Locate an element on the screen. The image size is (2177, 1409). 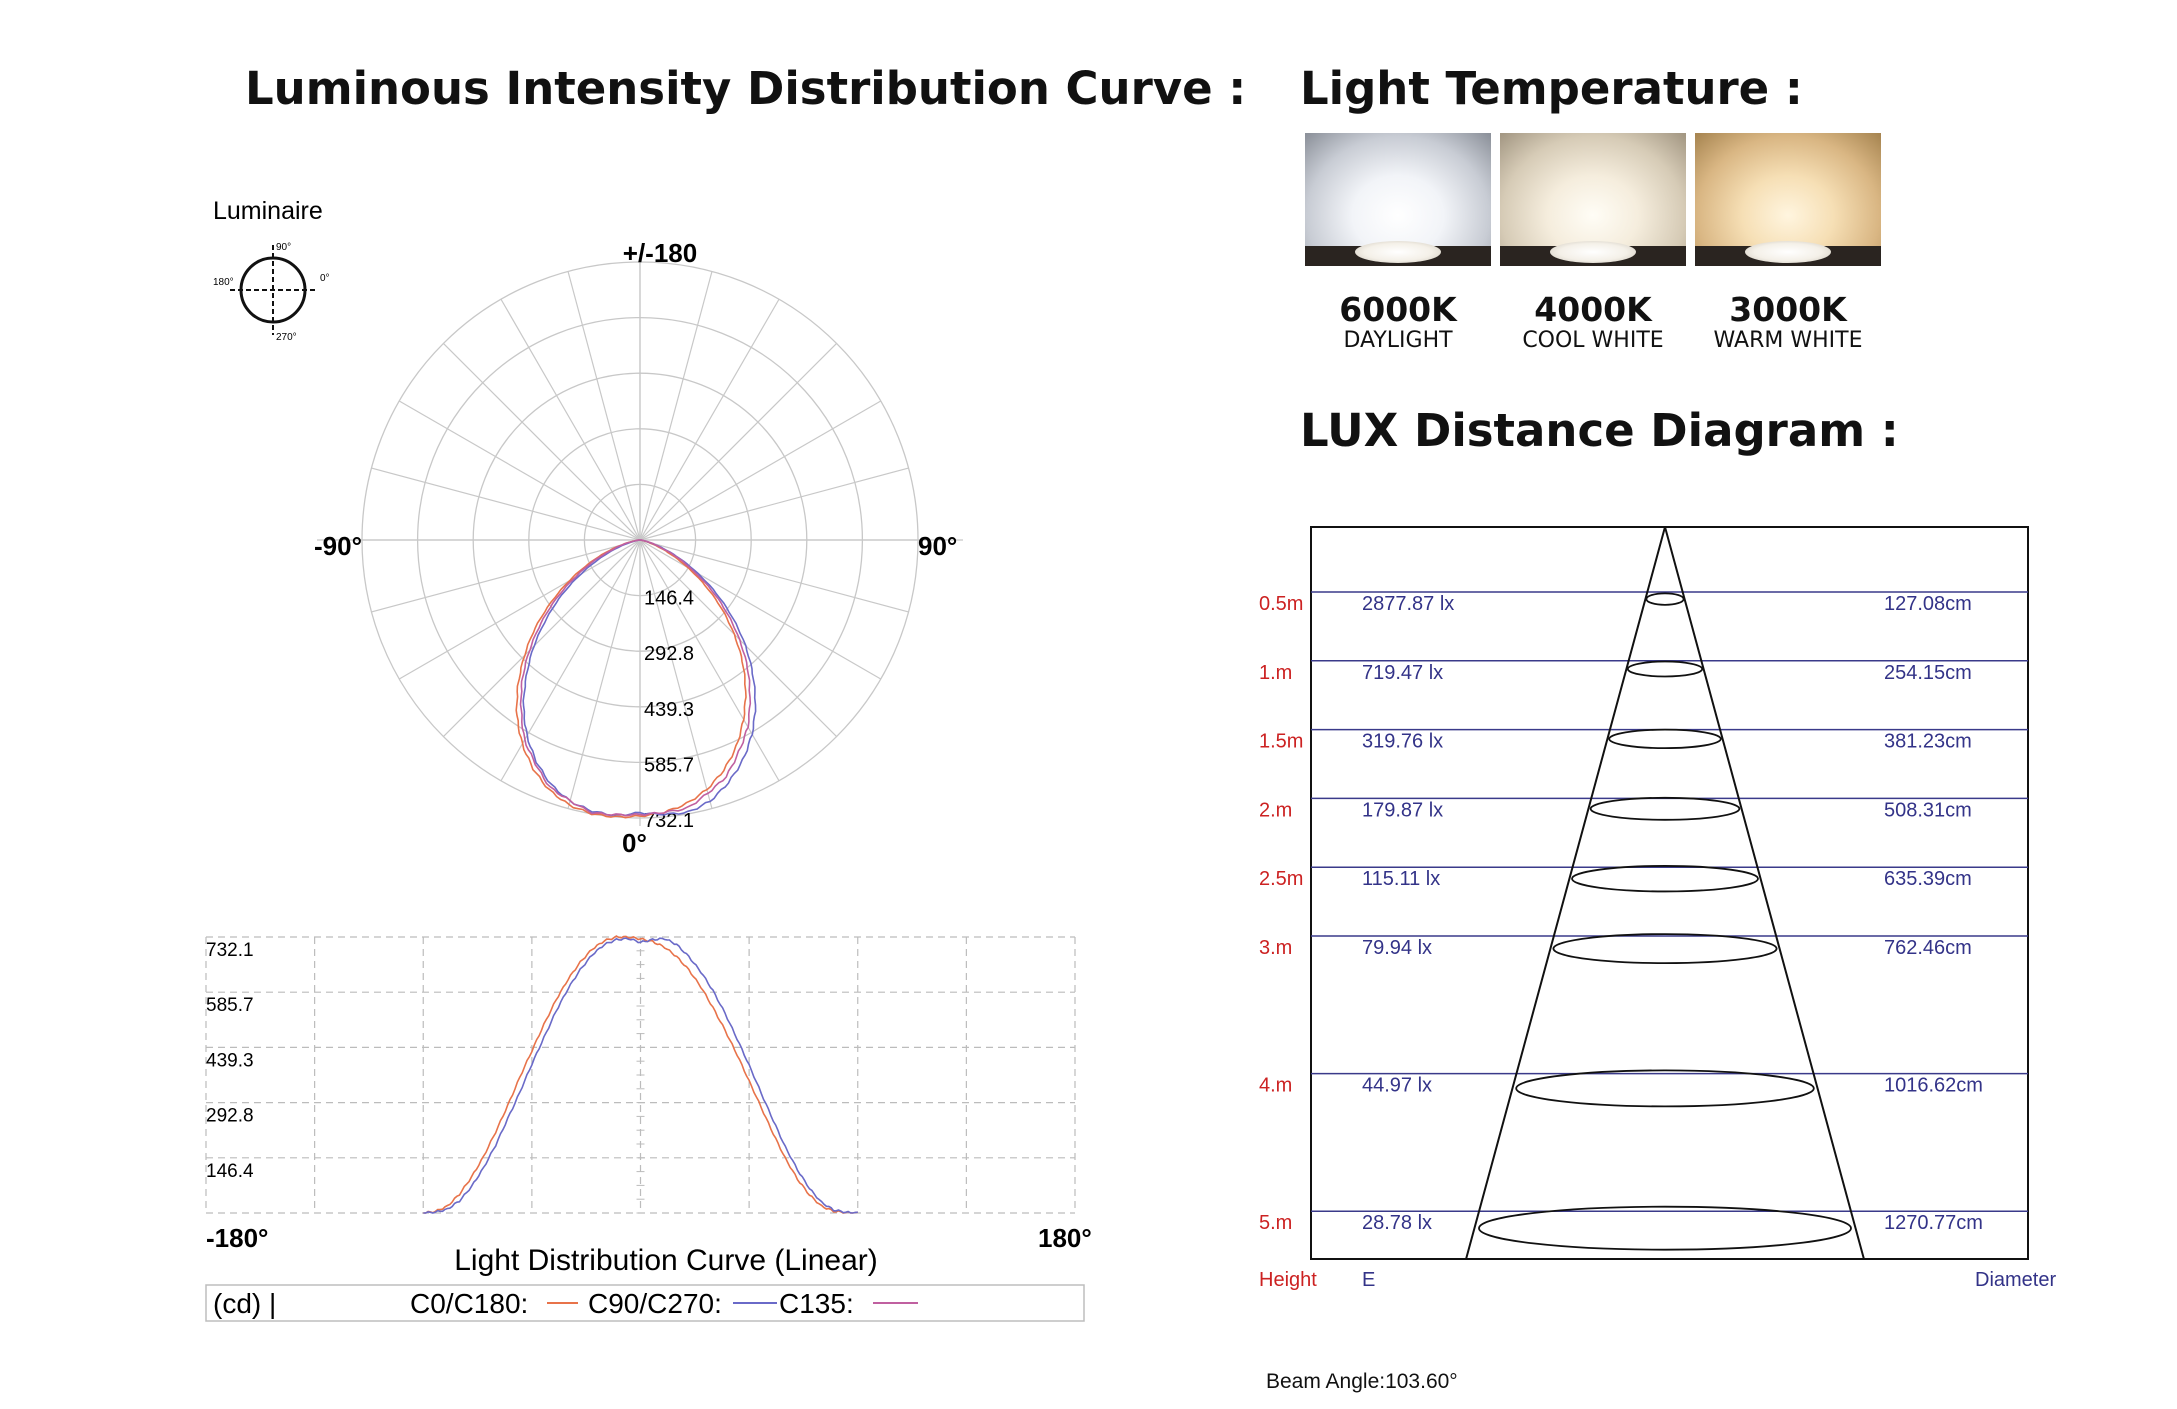
lux-value-label: 179.87 lx is located at coordinates (1402, 810).